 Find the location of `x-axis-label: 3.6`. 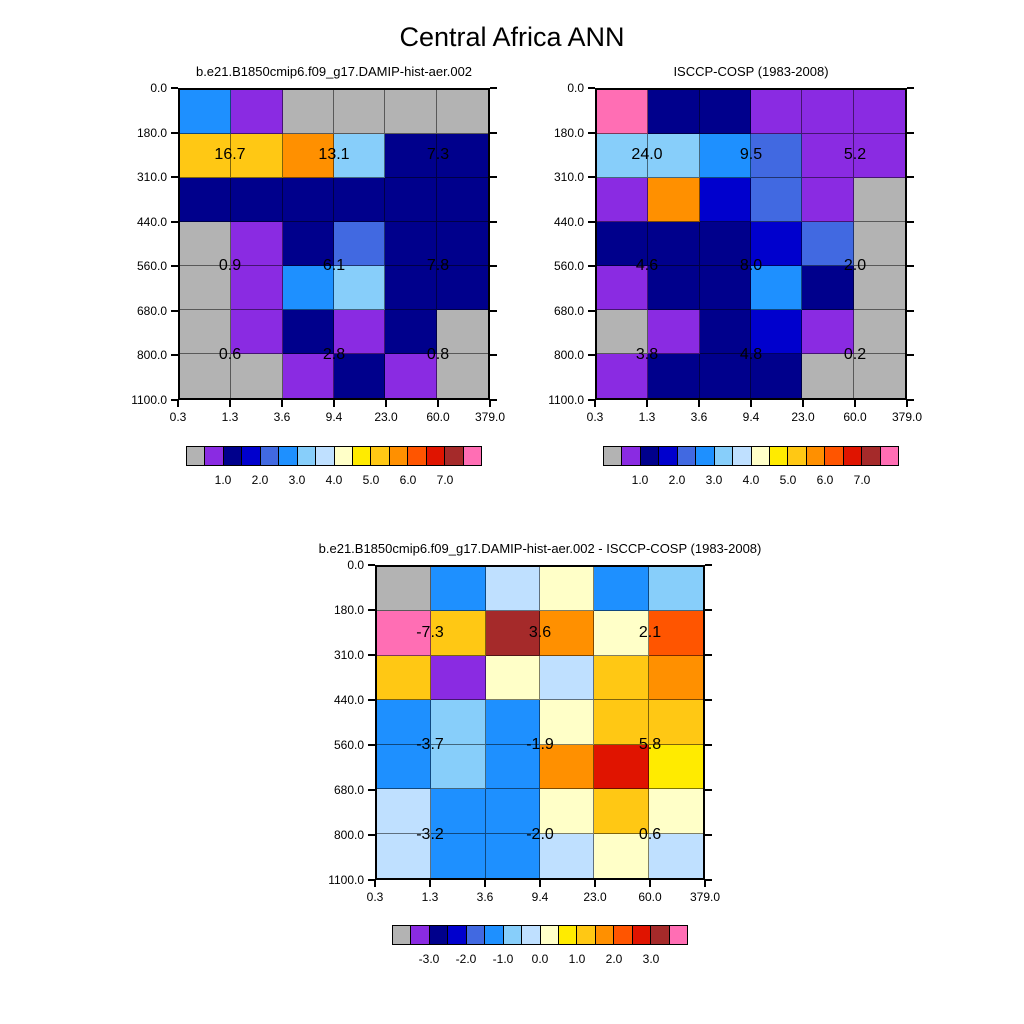

x-axis-label: 3.6 is located at coordinates (485, 897).